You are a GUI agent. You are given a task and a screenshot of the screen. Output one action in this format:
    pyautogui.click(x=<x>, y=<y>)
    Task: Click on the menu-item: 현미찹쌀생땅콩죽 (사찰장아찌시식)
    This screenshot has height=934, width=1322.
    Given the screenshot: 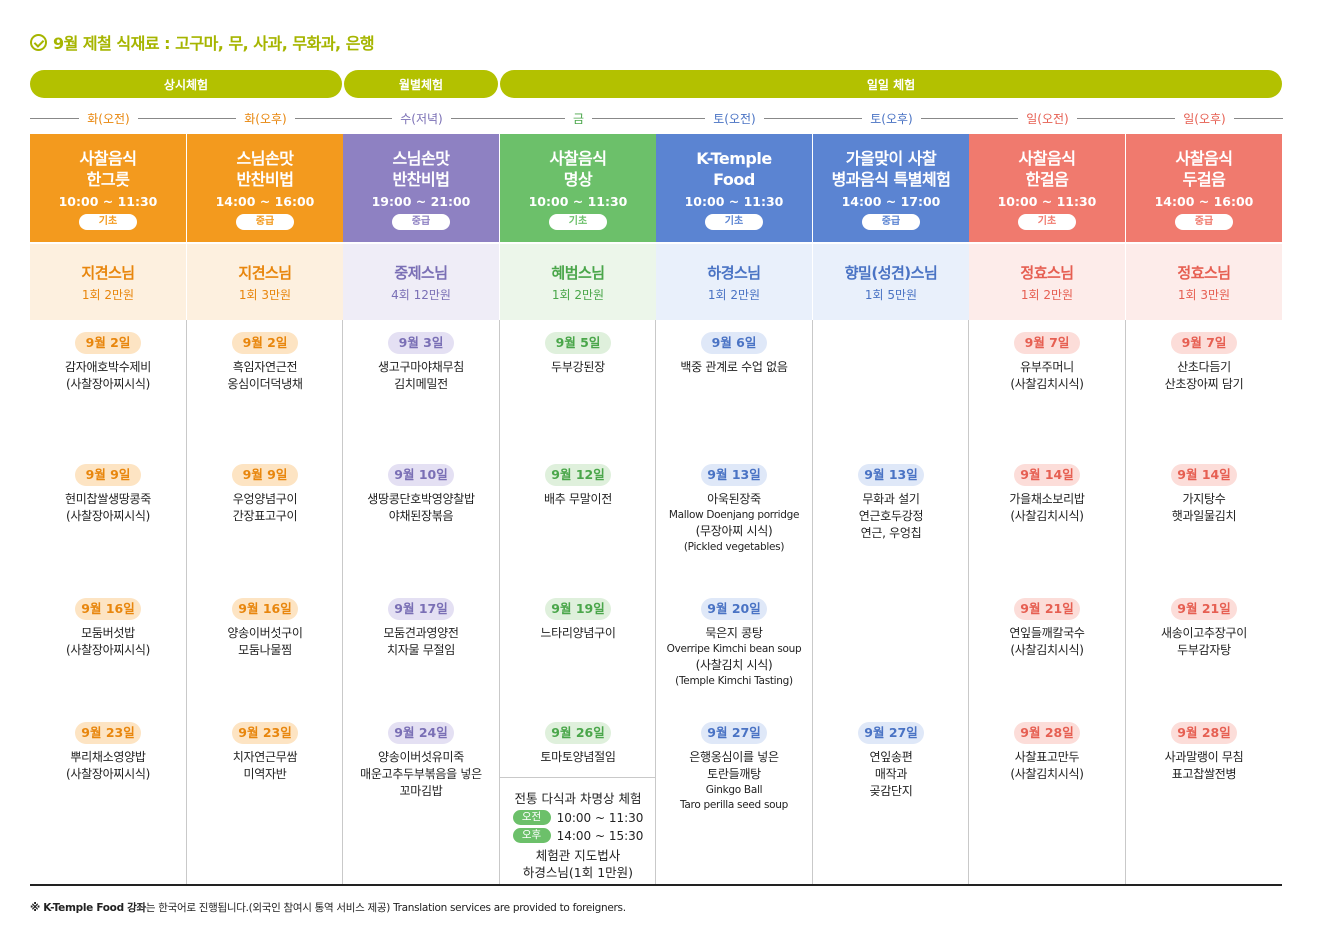 What is the action you would take?
    pyautogui.click(x=108, y=507)
    